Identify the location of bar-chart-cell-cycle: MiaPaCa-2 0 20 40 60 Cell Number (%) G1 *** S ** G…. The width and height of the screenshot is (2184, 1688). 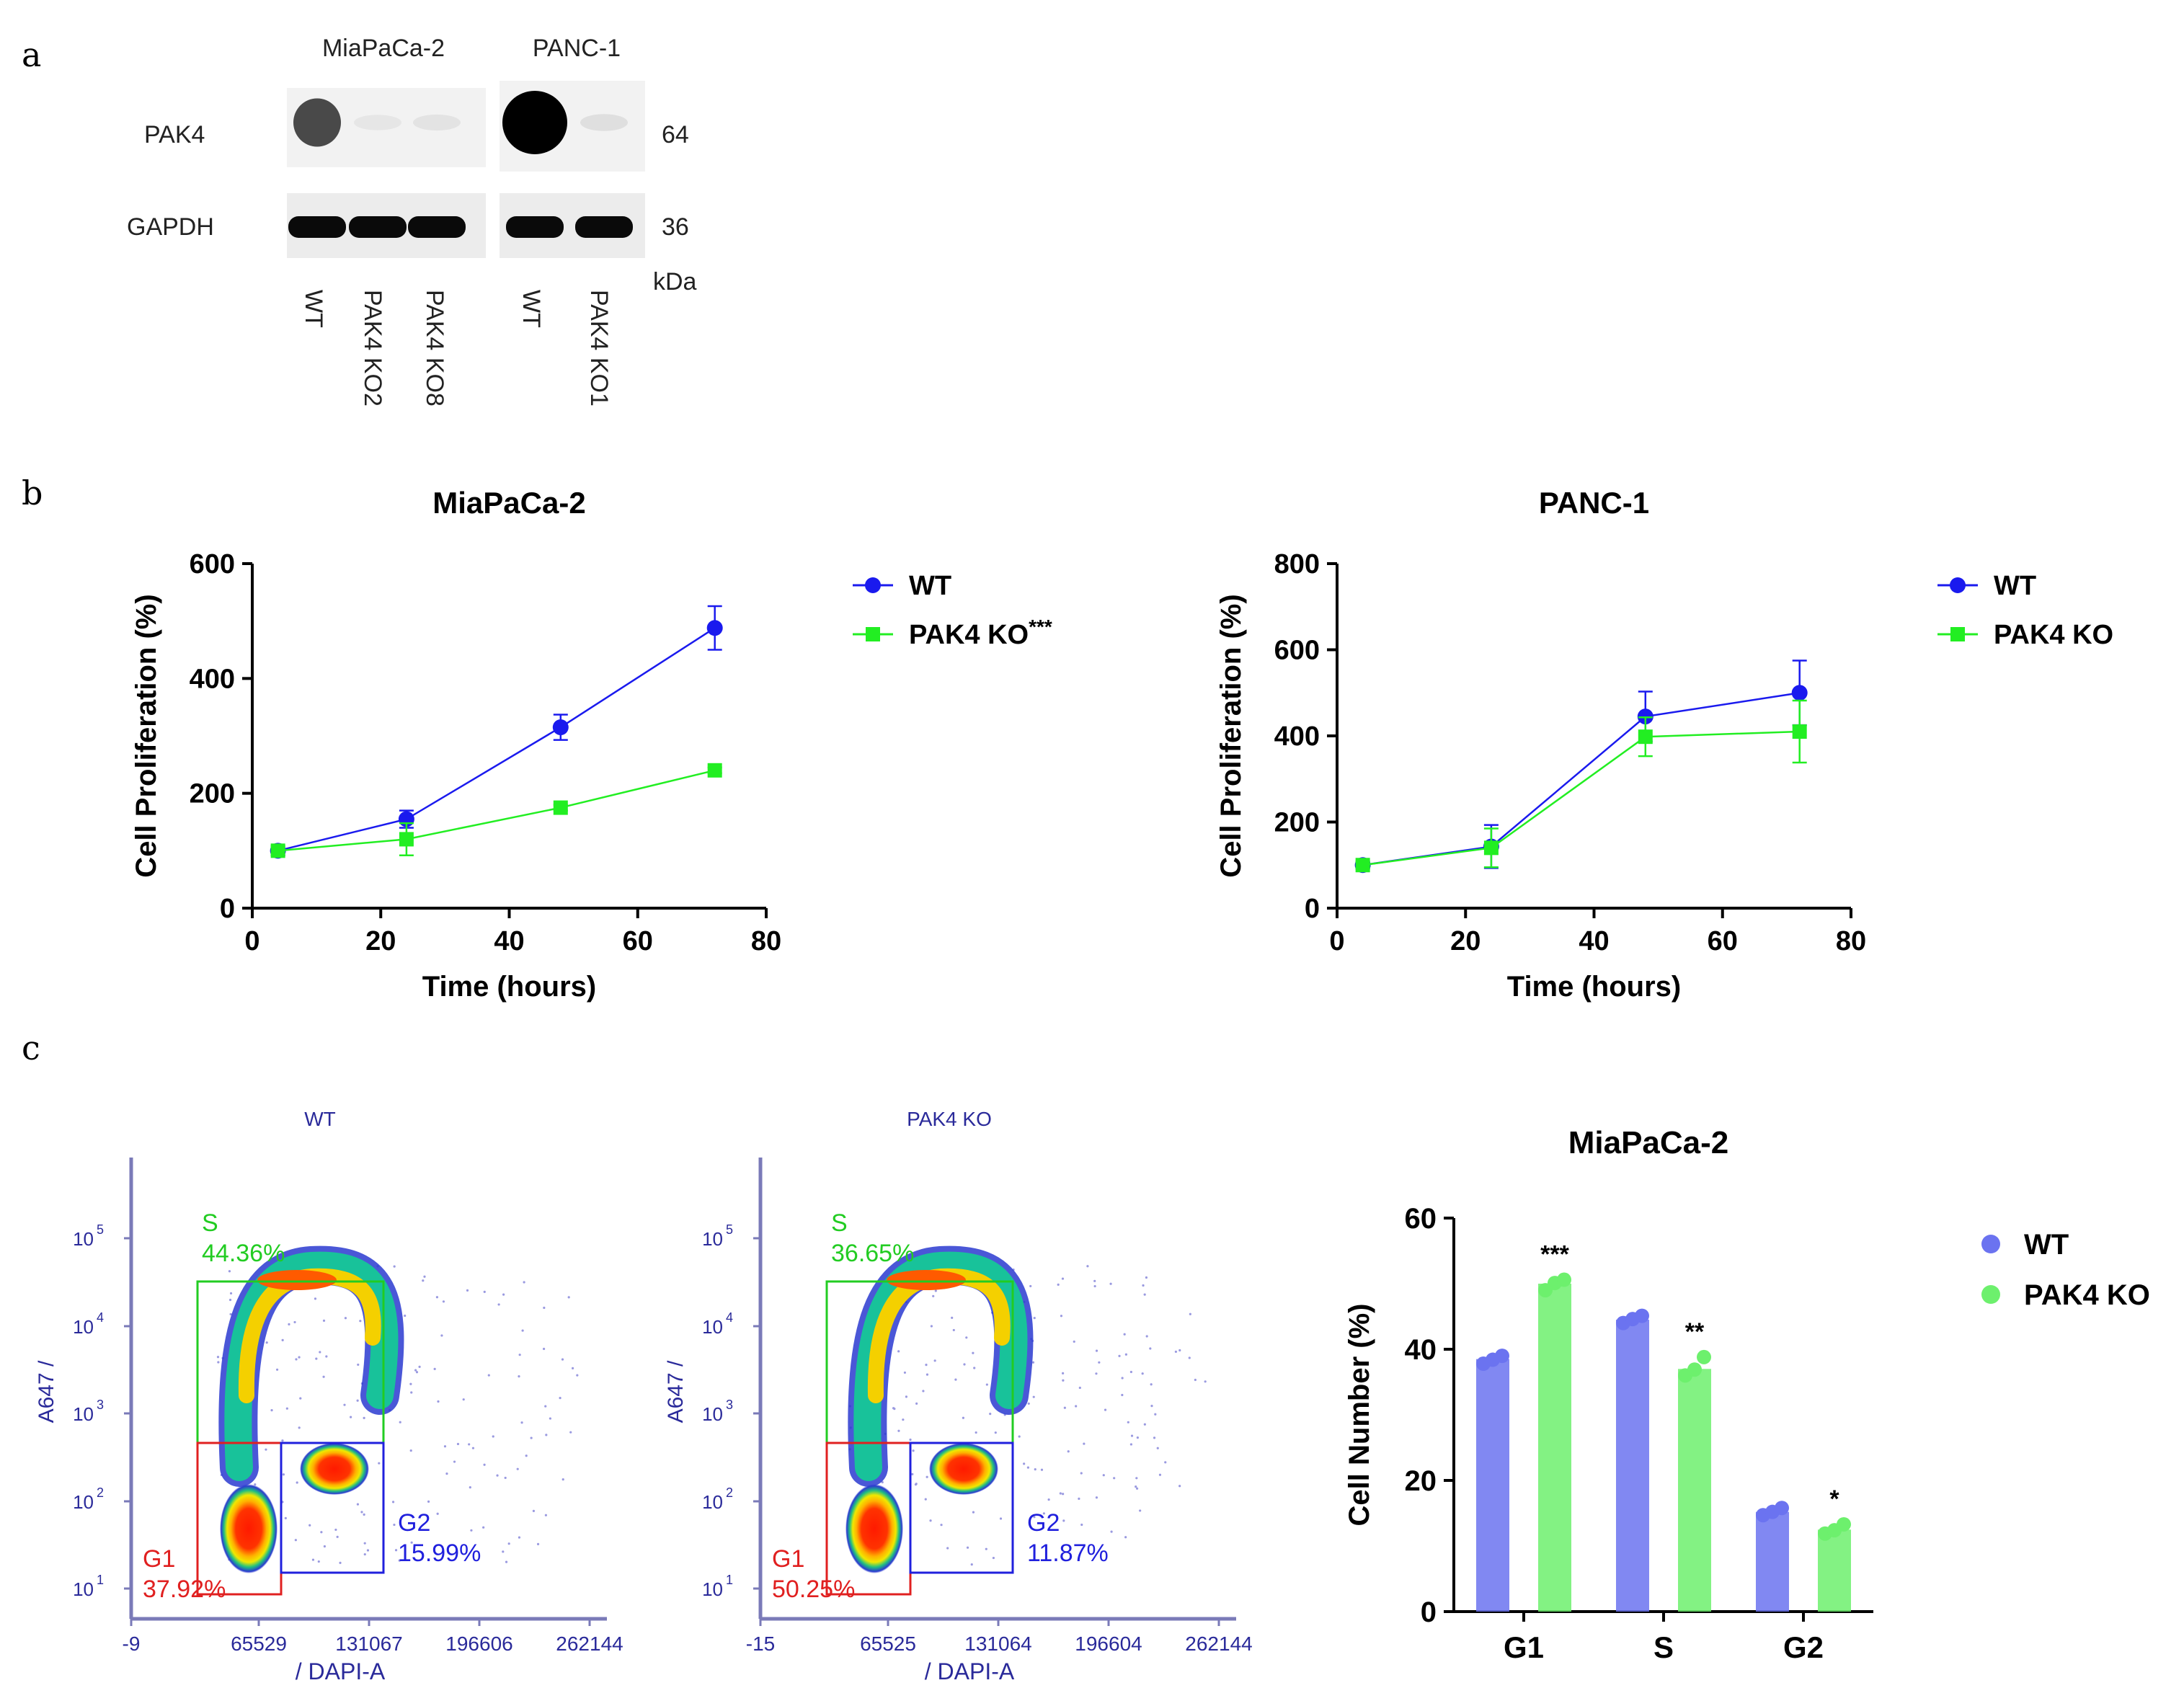
(1747, 1394).